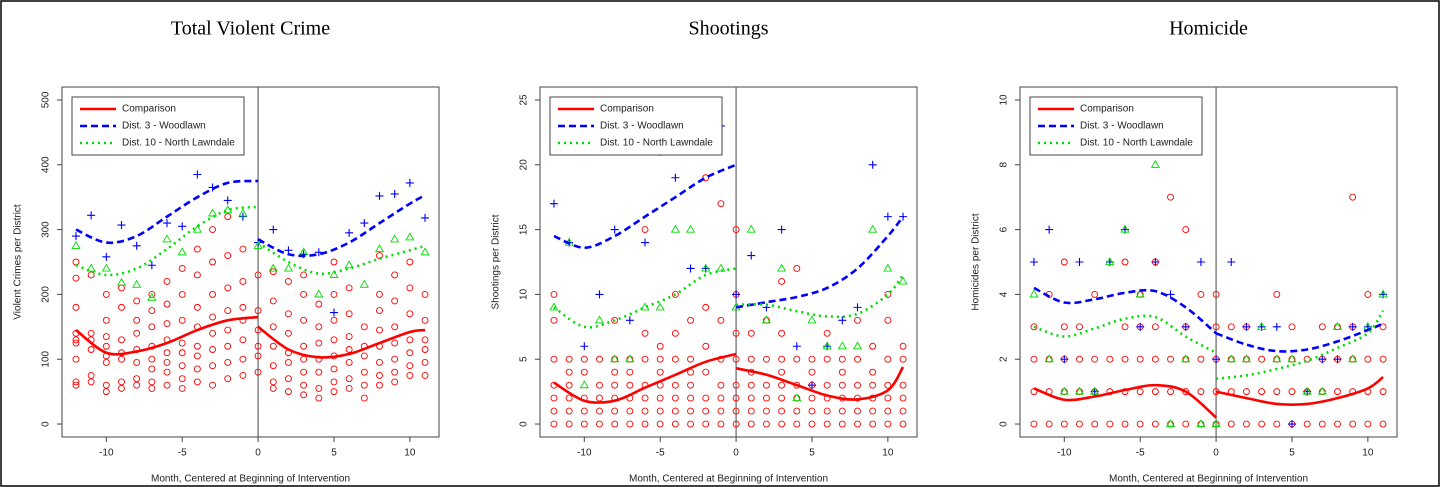 The height and width of the screenshot is (487, 1440). Describe the element at coordinates (1004, 229) in the screenshot. I see `y-tick-label: 6` at that location.